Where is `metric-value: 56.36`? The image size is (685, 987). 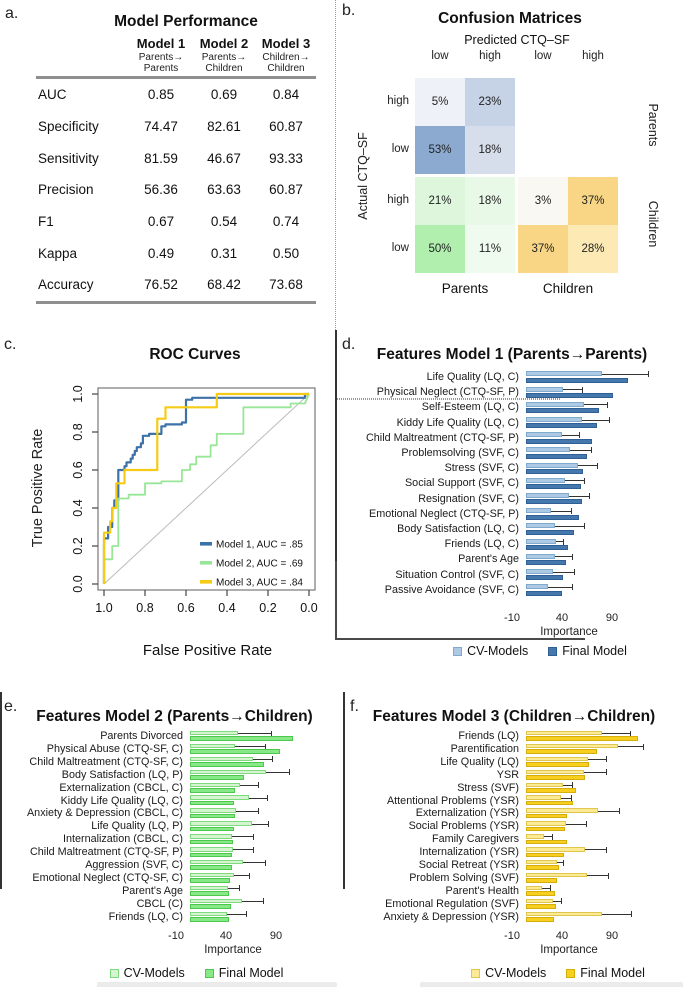
metric-value: 56.36 is located at coordinates (161, 190).